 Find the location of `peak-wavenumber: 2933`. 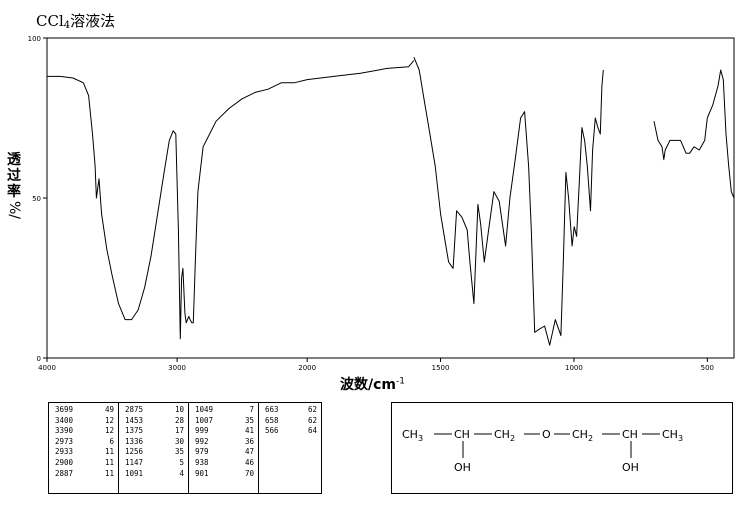

peak-wavenumber: 2933 is located at coordinates (64, 452).